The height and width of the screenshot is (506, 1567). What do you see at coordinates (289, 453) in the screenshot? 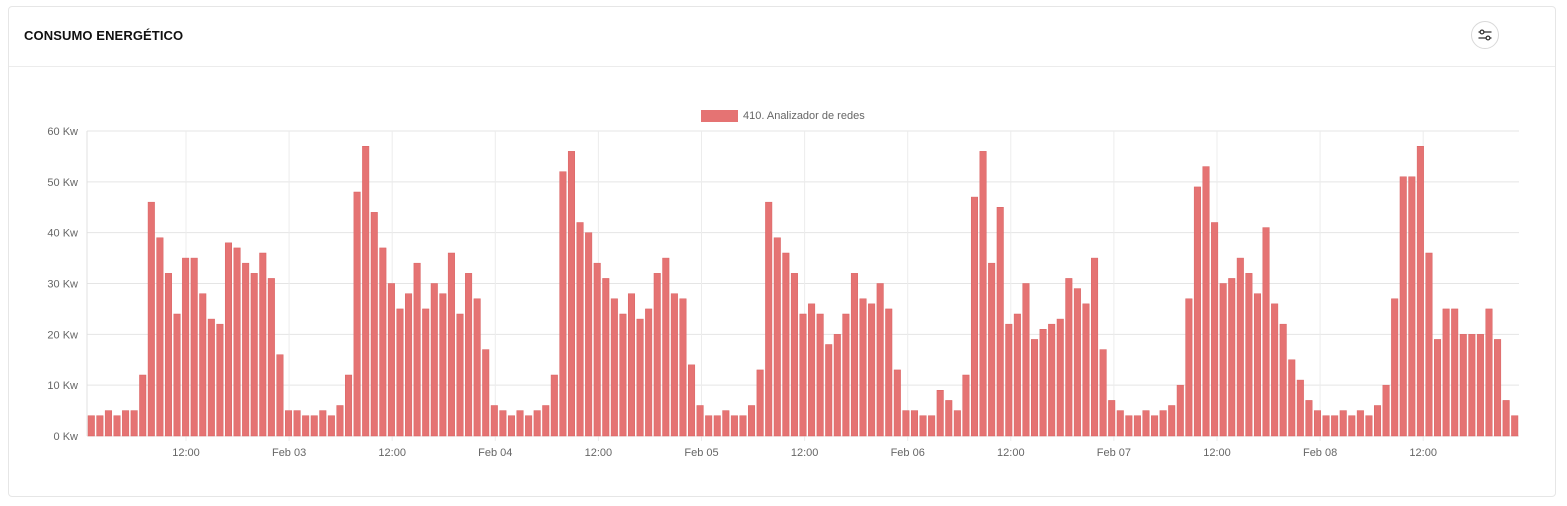
I see `x-tick-label: Feb 03` at bounding box center [289, 453].